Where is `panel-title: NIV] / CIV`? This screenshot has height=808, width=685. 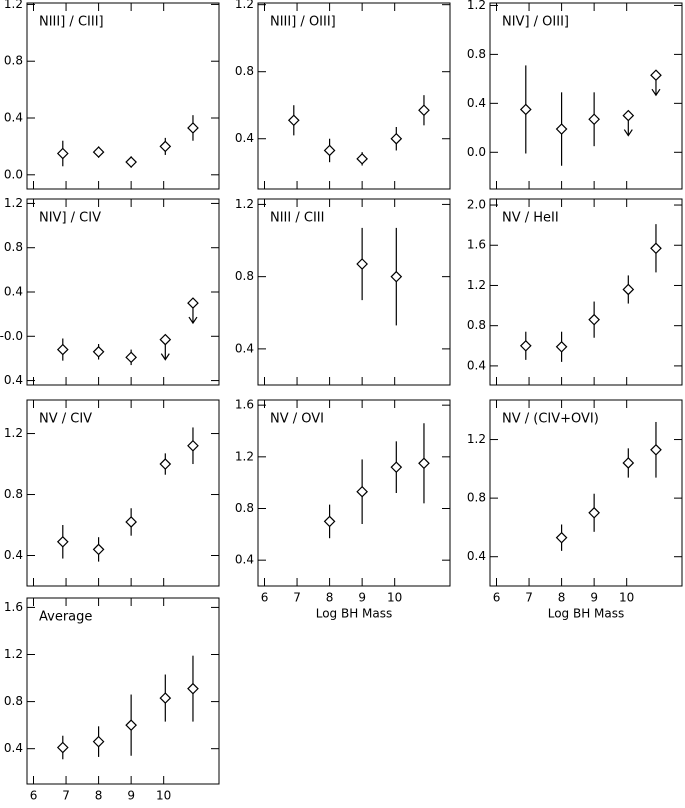 panel-title: NIV] / CIV is located at coordinates (70, 218).